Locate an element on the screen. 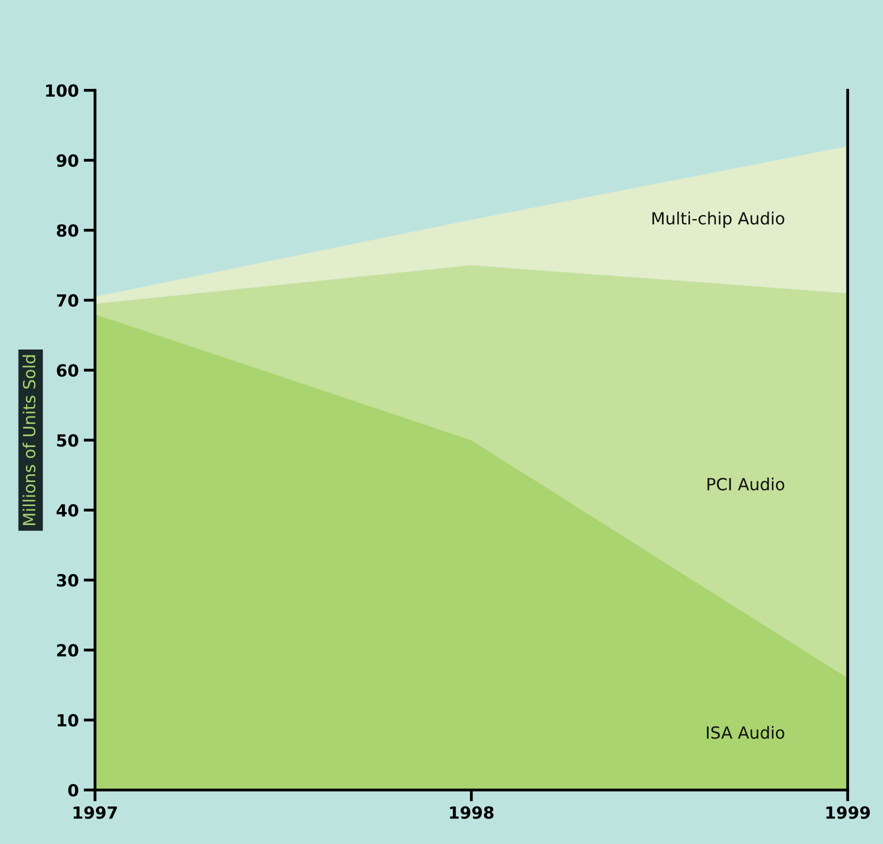  y-tick-label: 50 is located at coordinates (67, 440).